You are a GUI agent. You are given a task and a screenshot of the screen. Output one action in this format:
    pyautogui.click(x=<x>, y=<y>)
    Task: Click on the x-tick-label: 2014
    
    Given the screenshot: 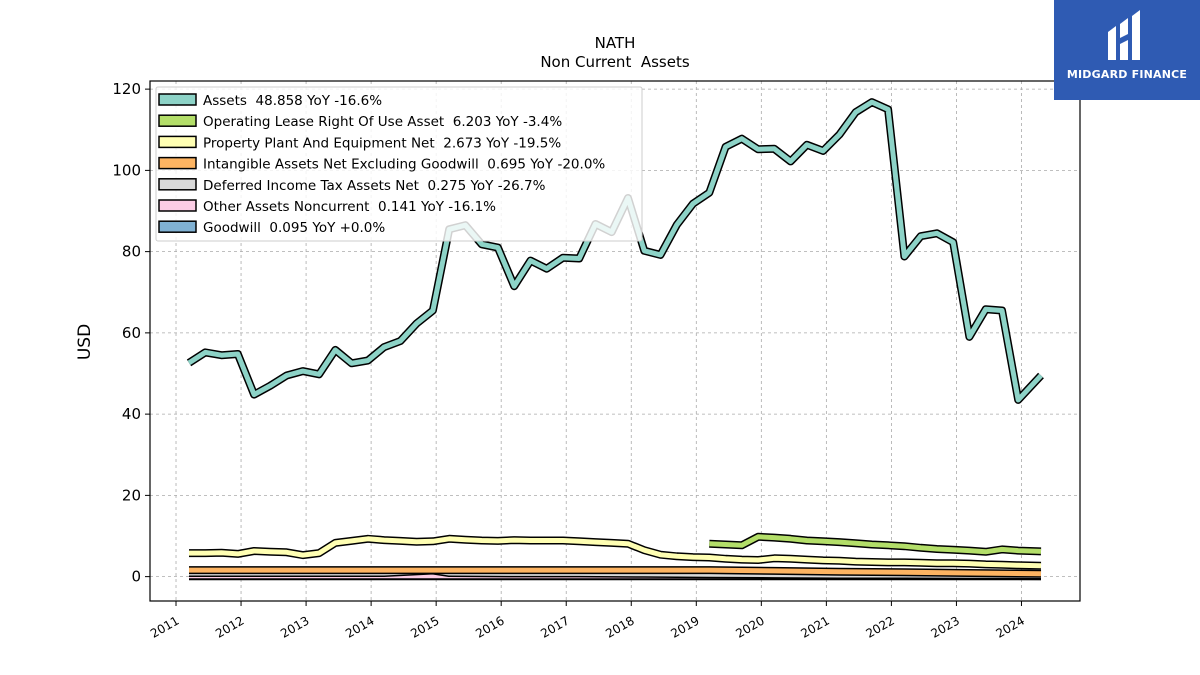 What is the action you would take?
    pyautogui.click(x=359, y=626)
    